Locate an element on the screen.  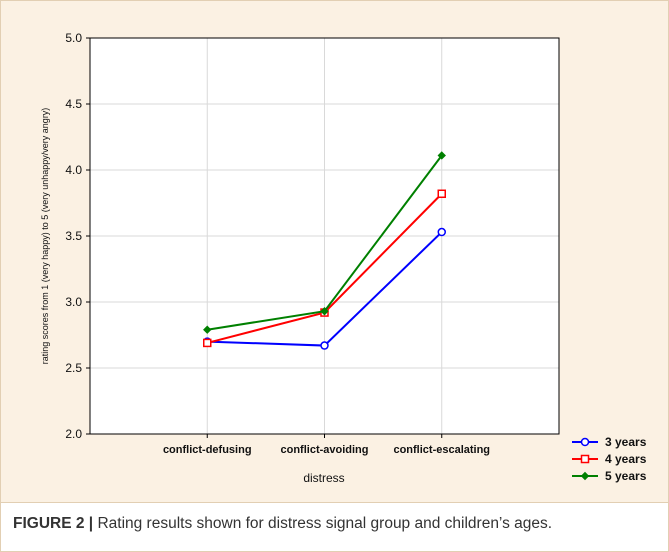
legend-marker-3-years is located at coordinates (585, 442).